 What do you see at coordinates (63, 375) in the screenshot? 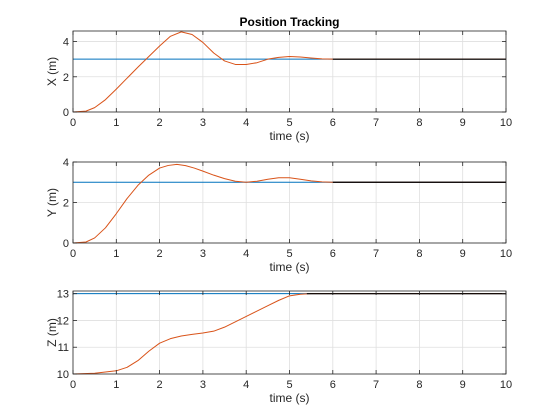
I see `y-tick-label: 10` at bounding box center [63, 375].